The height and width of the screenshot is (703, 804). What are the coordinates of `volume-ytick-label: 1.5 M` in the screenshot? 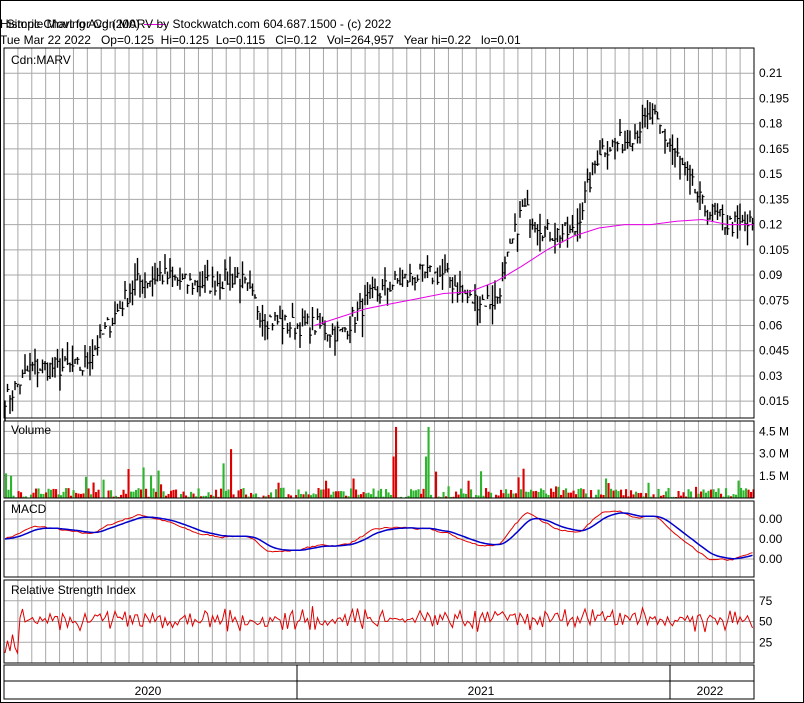 It's located at (774, 476).